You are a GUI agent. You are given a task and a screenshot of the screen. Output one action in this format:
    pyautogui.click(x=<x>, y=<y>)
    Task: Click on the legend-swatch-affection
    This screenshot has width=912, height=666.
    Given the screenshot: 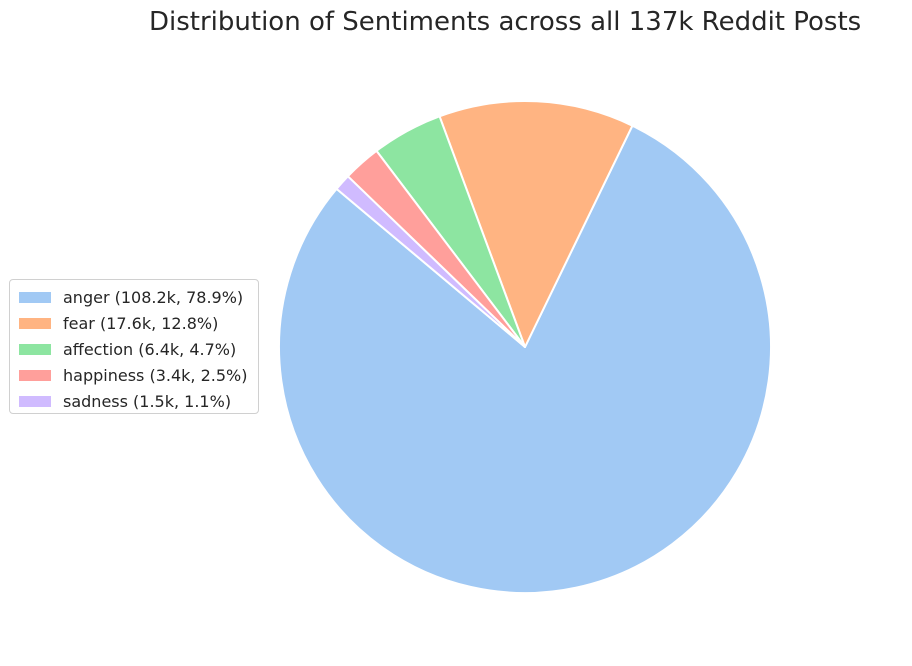 What is the action you would take?
    pyautogui.click(x=35, y=349)
    